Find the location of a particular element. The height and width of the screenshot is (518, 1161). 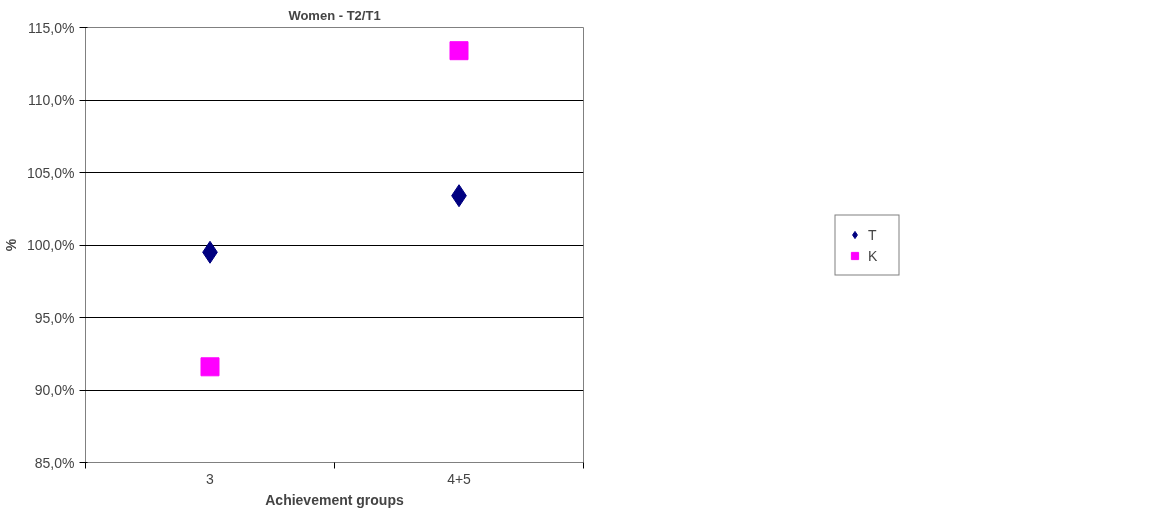

y-tick-label: 85,0% is located at coordinates (54, 462).